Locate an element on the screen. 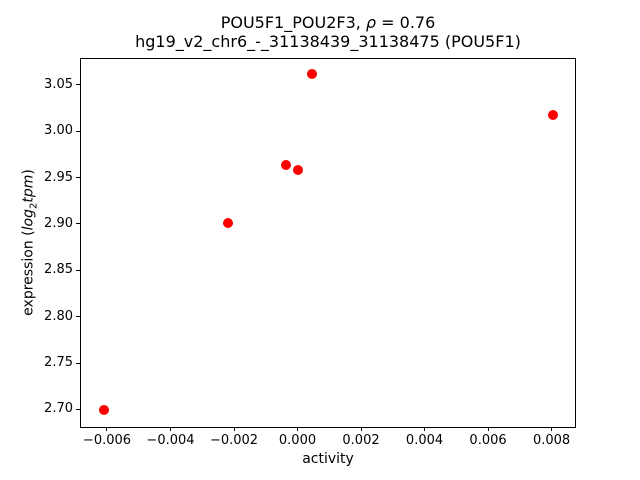  x-tick-label: −0.006 is located at coordinates (107, 440).